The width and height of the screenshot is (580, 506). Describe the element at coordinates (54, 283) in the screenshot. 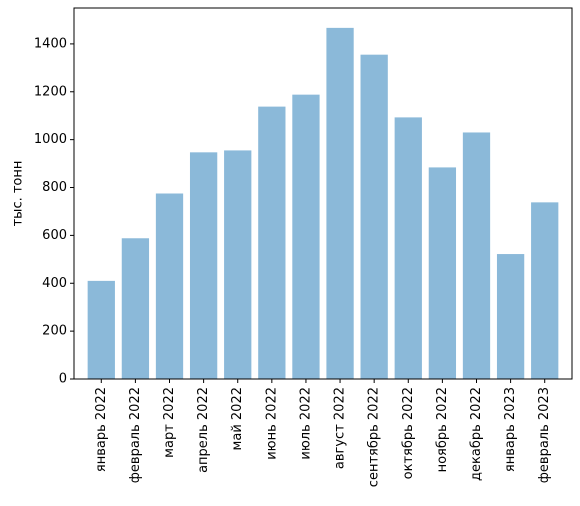

I see `y-tick-label: 400` at that location.